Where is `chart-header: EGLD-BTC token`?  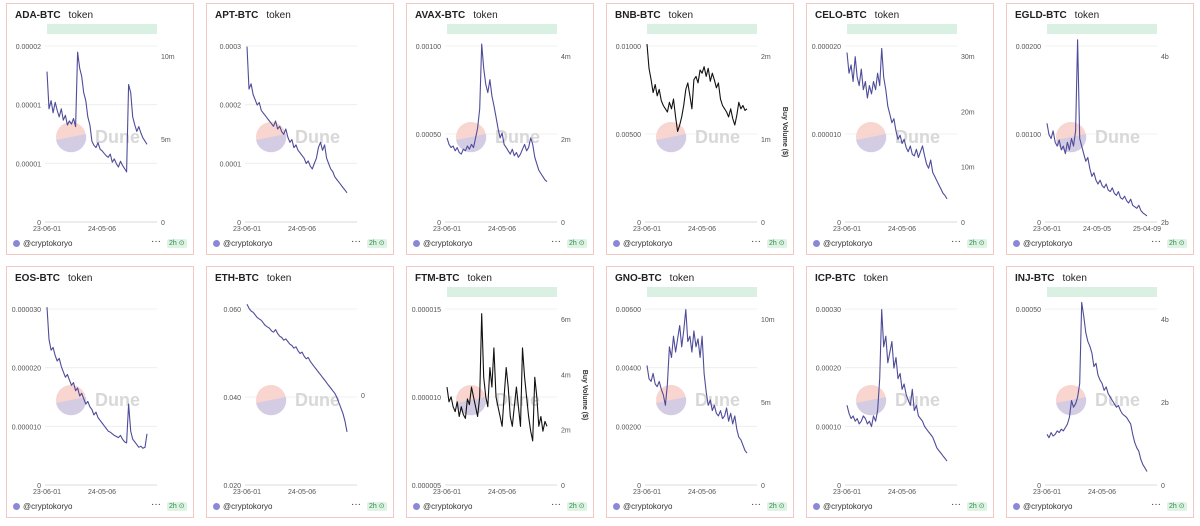
chart-header: EGLD-BTC token is located at coordinates (1057, 16).